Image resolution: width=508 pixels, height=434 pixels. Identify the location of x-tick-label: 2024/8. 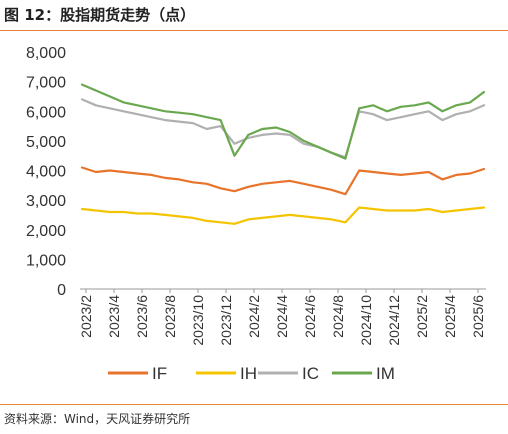
(338, 316).